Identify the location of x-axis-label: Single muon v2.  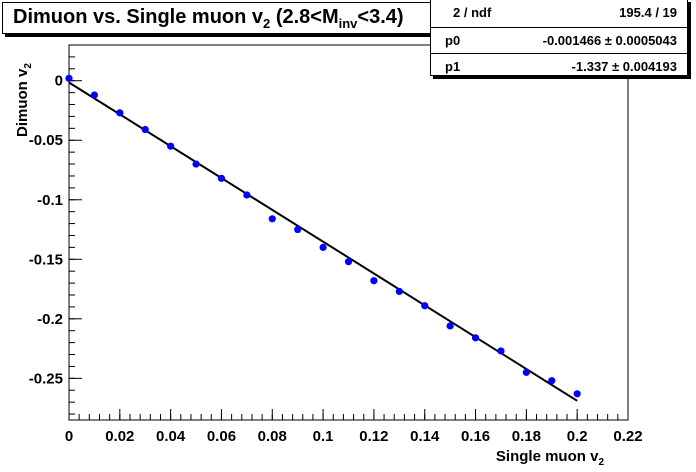
(550, 458).